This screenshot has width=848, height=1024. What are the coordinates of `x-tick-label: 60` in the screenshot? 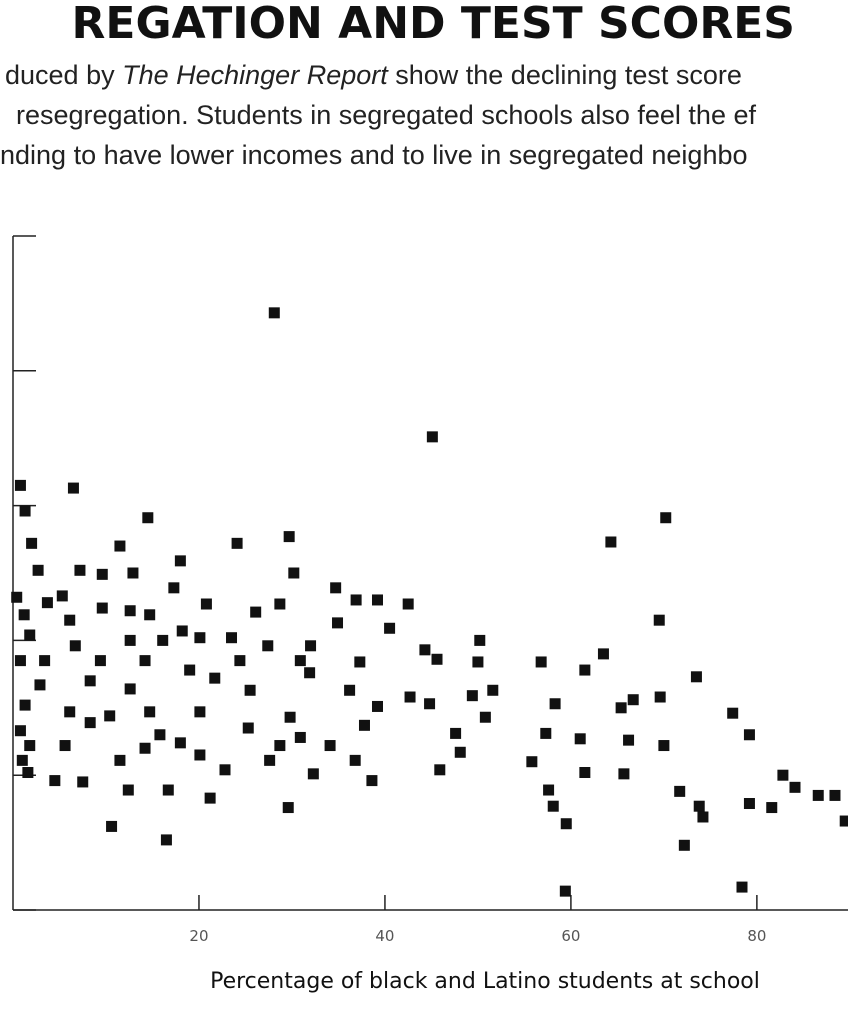 It's located at (570, 936).